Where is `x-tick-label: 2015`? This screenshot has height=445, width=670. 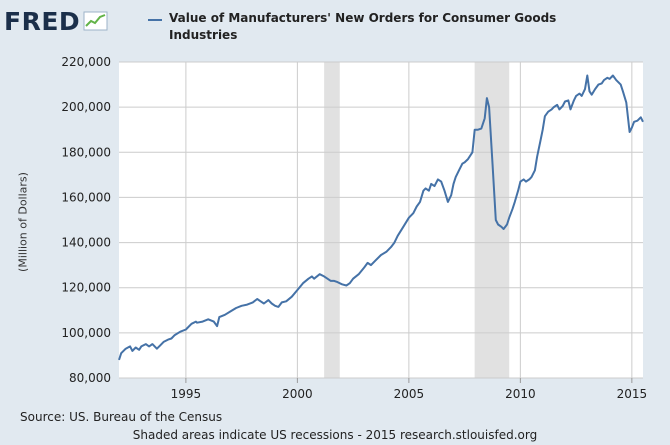
x-tick-label: 2015 is located at coordinates (632, 394).